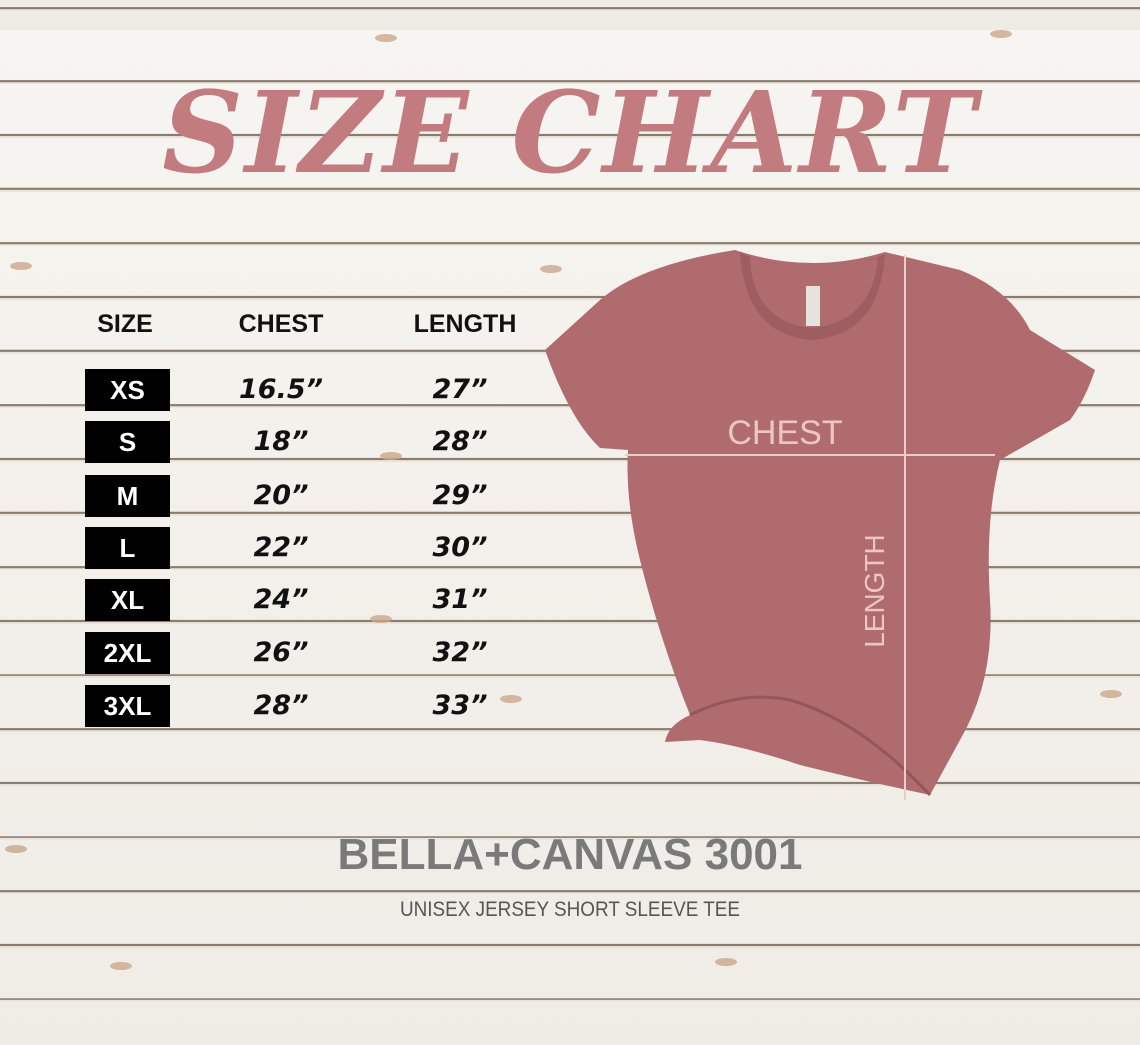 The height and width of the screenshot is (1045, 1140). What do you see at coordinates (570, 133) in the screenshot?
I see `page-title: SIZE CHART` at bounding box center [570, 133].